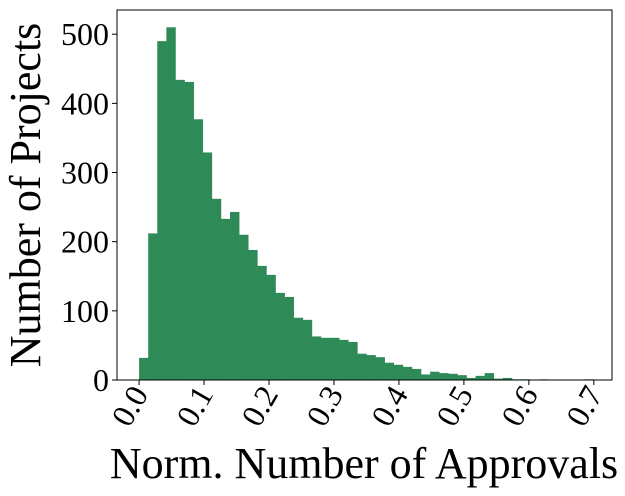 The height and width of the screenshot is (496, 625). What do you see at coordinates (85, 103) in the screenshot?
I see `y-tick-label: 400` at bounding box center [85, 103].